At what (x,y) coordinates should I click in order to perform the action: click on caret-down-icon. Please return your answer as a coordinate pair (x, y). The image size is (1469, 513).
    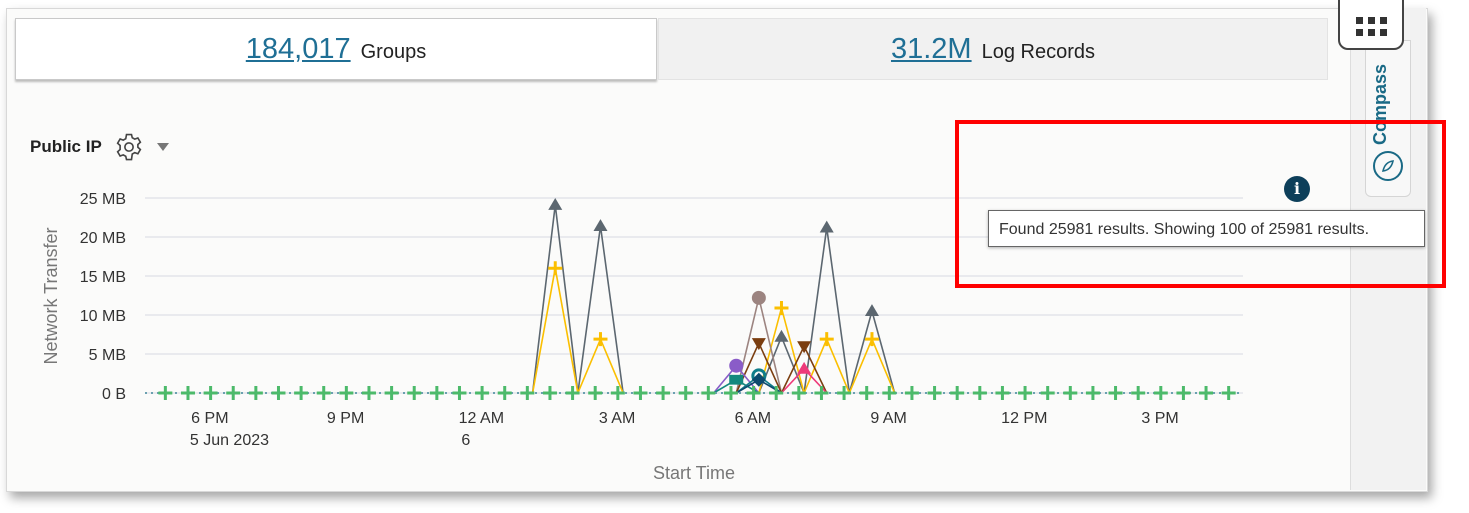
    Looking at the image, I should click on (163, 147).